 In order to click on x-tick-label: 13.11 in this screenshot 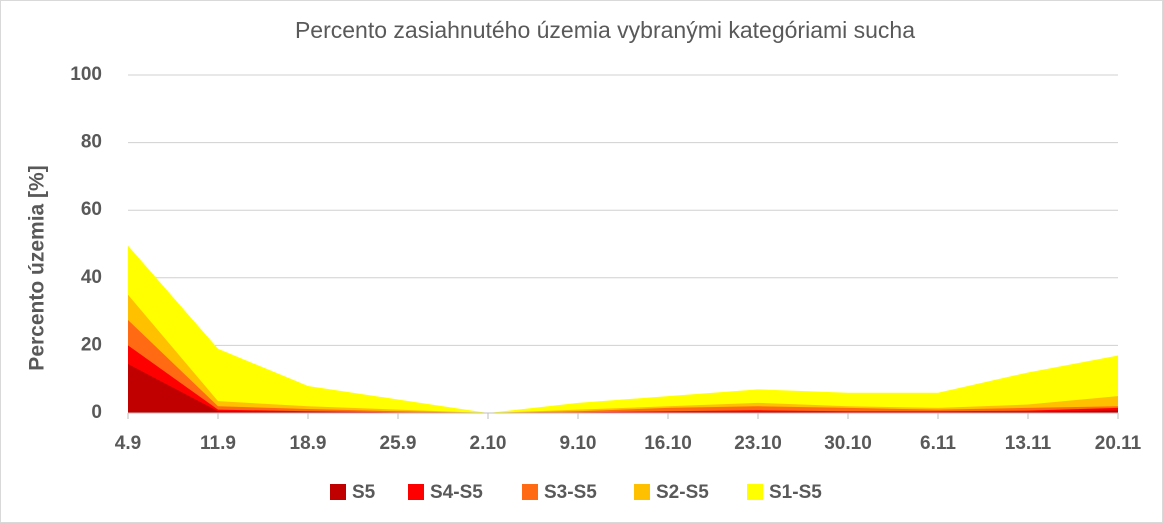, I will do `click(1028, 443)`.